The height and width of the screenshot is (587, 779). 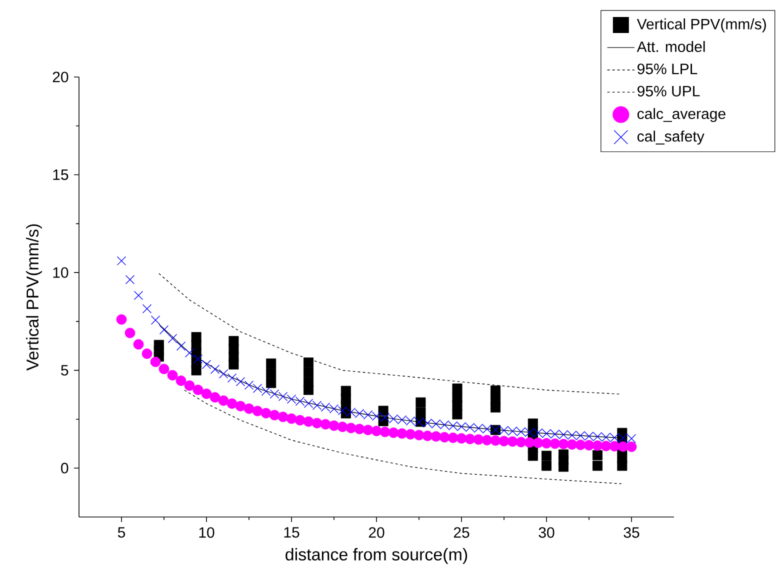 What do you see at coordinates (546, 532) in the screenshot?
I see `x-tick-label: 30` at bounding box center [546, 532].